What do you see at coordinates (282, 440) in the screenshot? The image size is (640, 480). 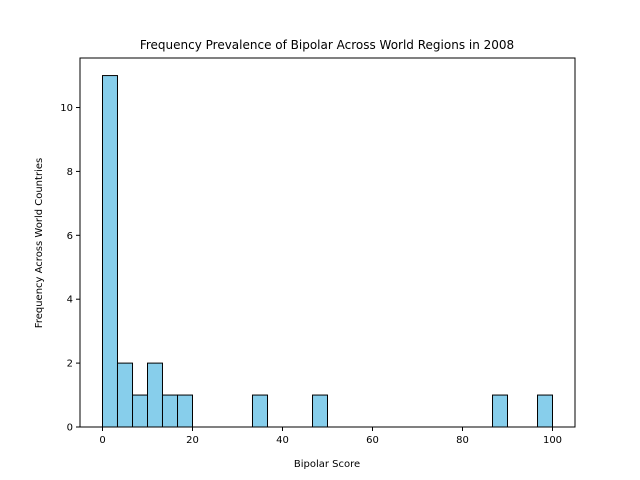 I see `x-tick-label: 40` at bounding box center [282, 440].